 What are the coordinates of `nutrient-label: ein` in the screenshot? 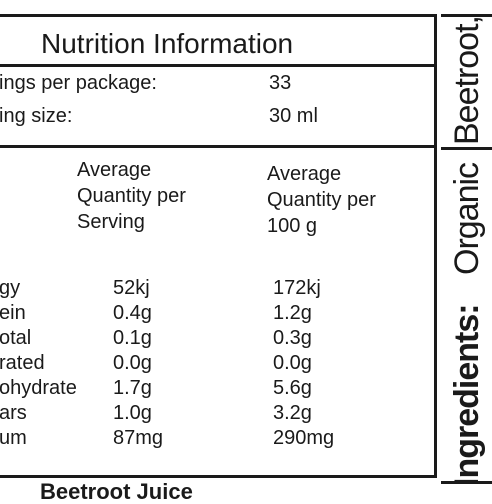 It's located at (13, 313).